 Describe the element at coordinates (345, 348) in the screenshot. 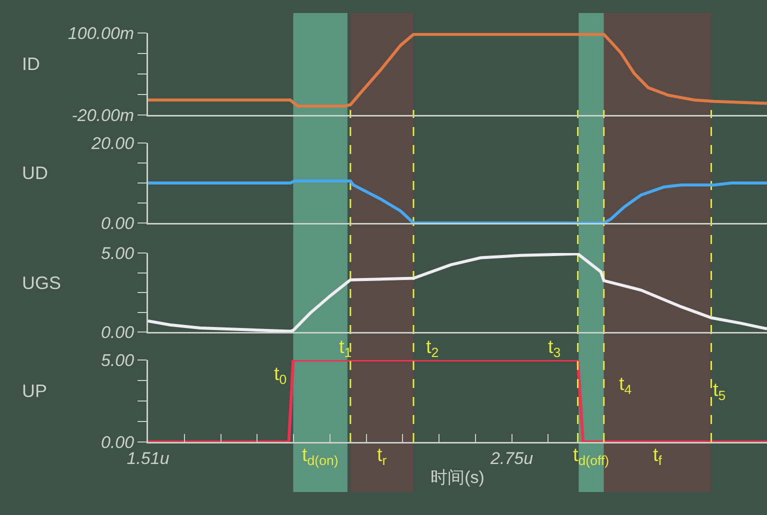

I see `ref-line-label: t$_{1}$` at that location.